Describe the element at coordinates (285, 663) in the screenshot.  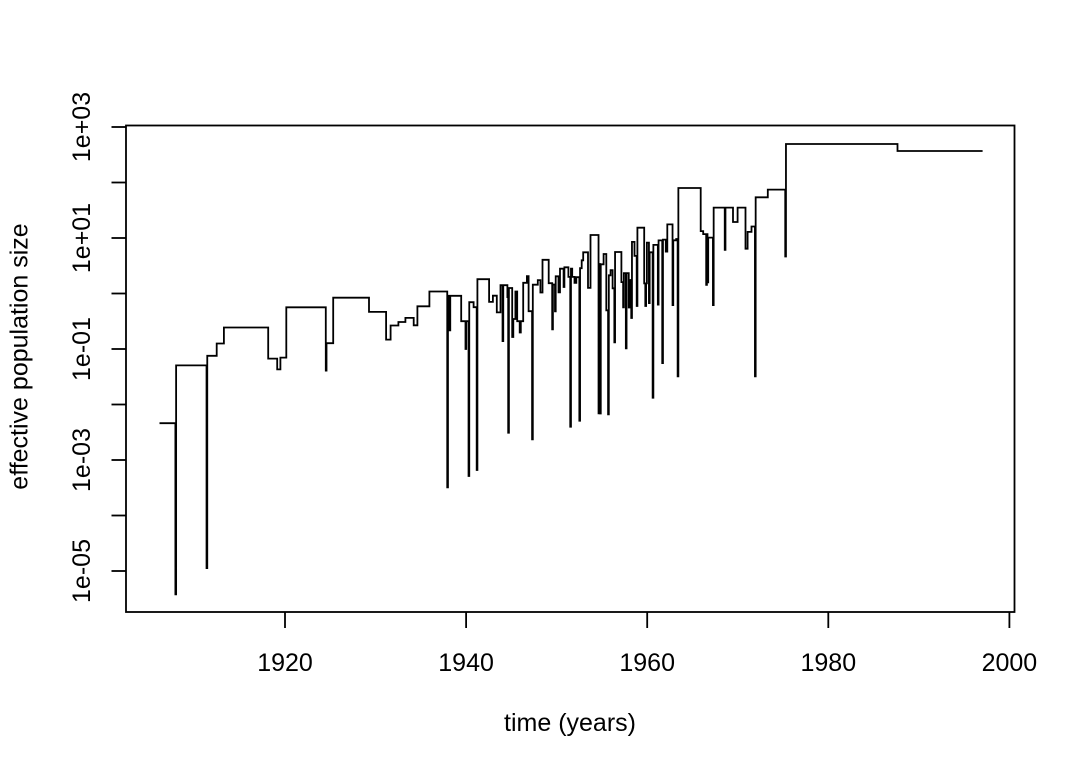
I see `svg-text: 1920` at that location.